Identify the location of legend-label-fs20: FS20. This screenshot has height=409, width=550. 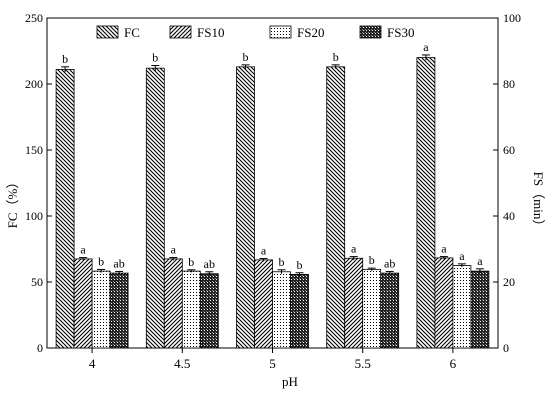
(310, 32).